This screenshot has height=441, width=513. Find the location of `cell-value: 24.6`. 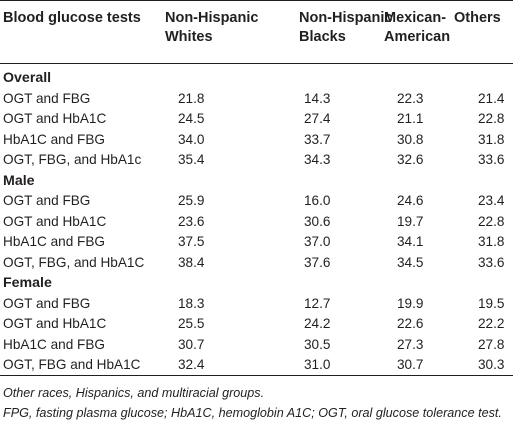

cell-value: 24.6 is located at coordinates (410, 200).